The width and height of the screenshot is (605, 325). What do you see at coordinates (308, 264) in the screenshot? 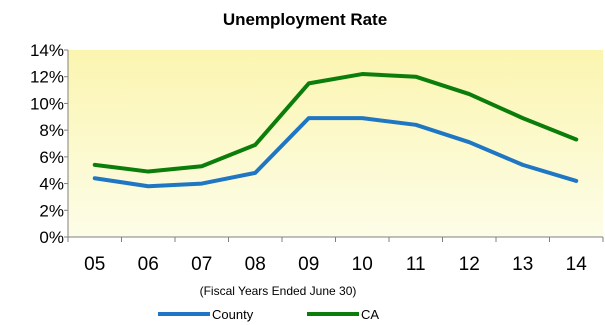
I see `x-tick-label: 09` at bounding box center [308, 264].